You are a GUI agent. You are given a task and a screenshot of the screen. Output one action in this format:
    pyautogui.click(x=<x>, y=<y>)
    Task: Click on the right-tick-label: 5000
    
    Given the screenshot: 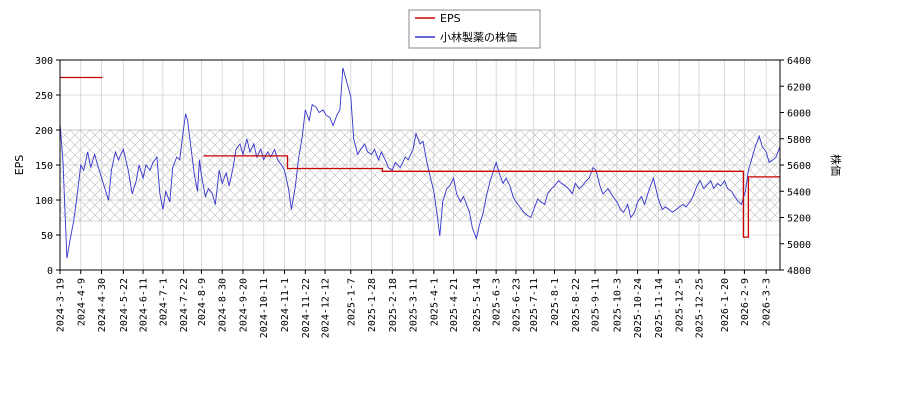 What is the action you would take?
    pyautogui.click(x=799, y=245)
    